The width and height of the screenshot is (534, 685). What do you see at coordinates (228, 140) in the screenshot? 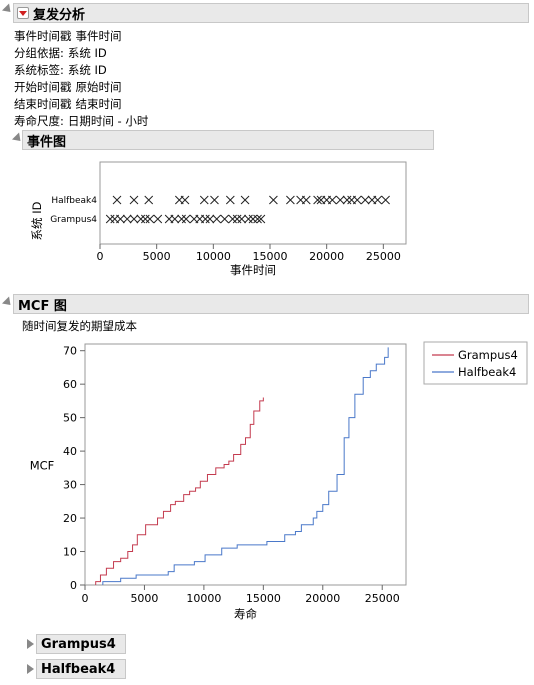
I see `event-plot-header: 事件图` at bounding box center [228, 140].